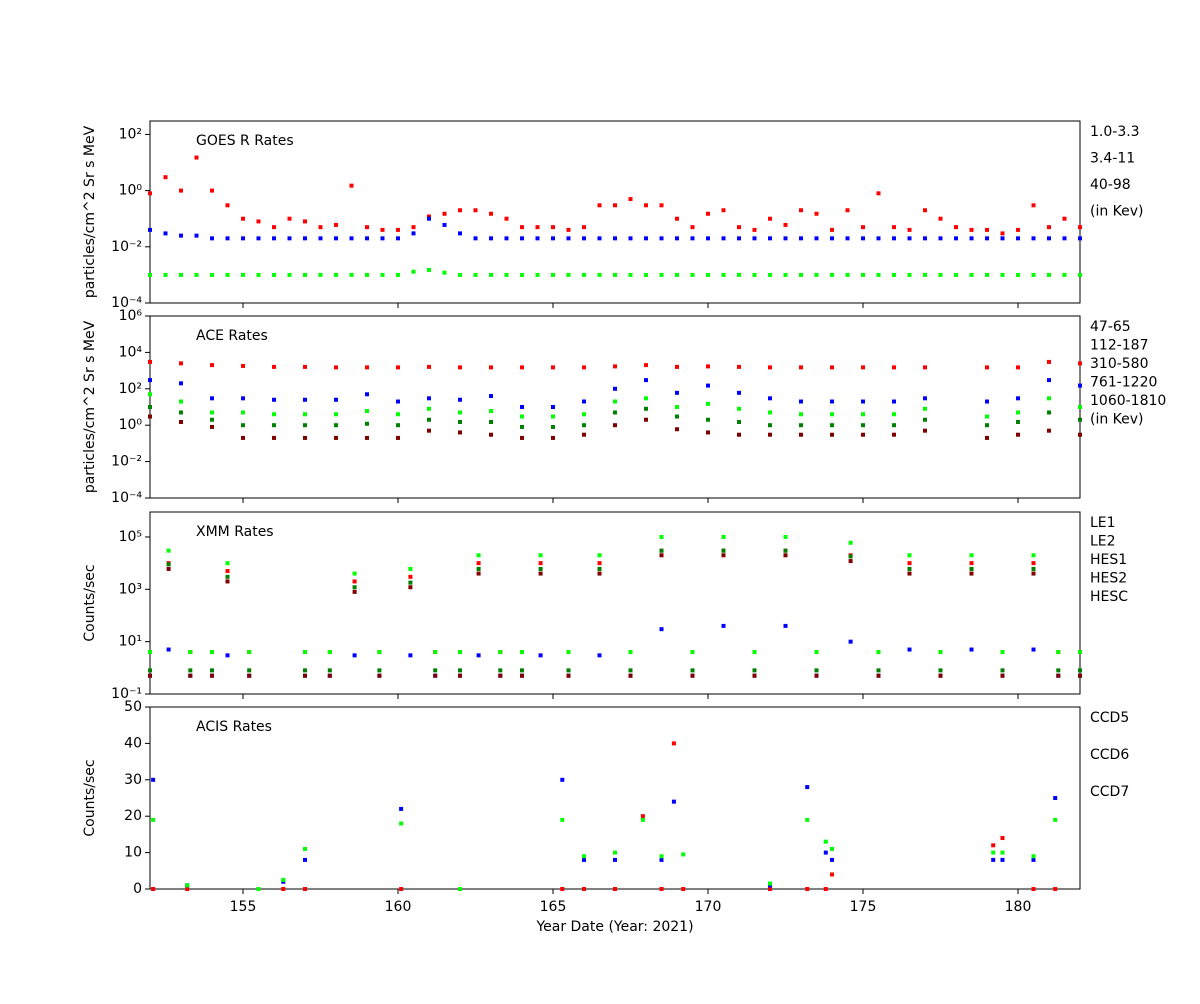  Describe the element at coordinates (1108, 560) in the screenshot. I see `legend-label: HES1` at that location.